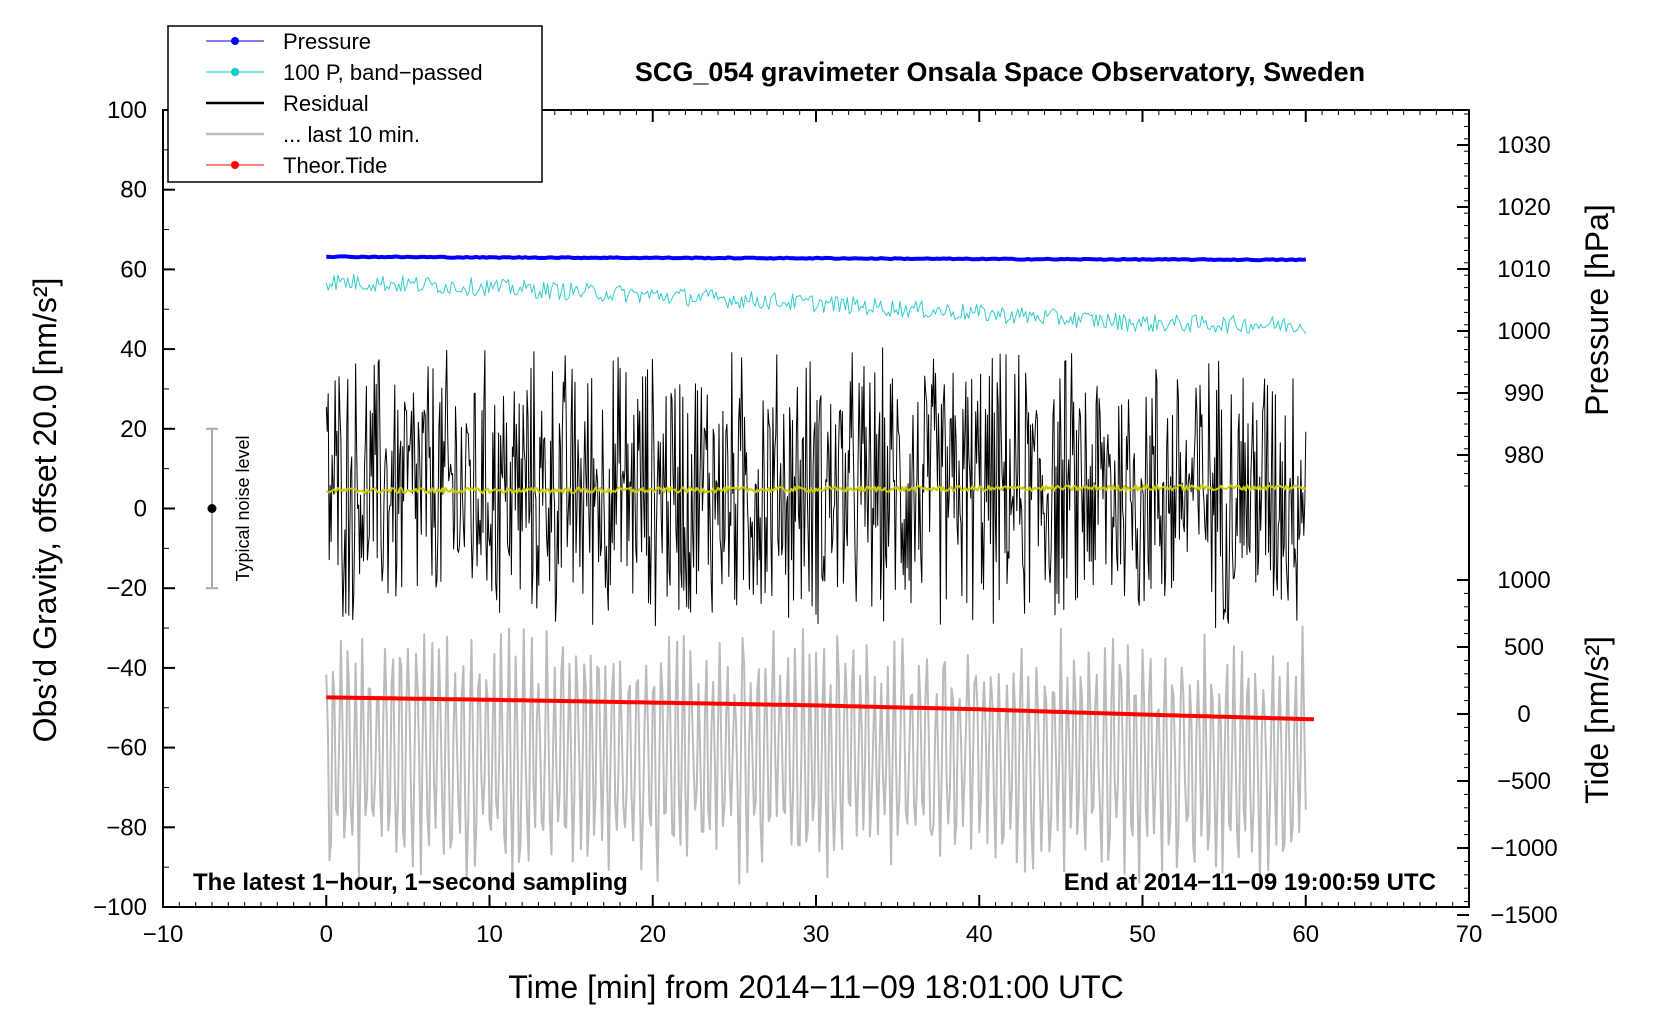 Image resolution: width=1660 pixels, height=1020 pixels. Describe the element at coordinates (1305, 934) in the screenshot. I see `x-tick-label: 60` at that location.